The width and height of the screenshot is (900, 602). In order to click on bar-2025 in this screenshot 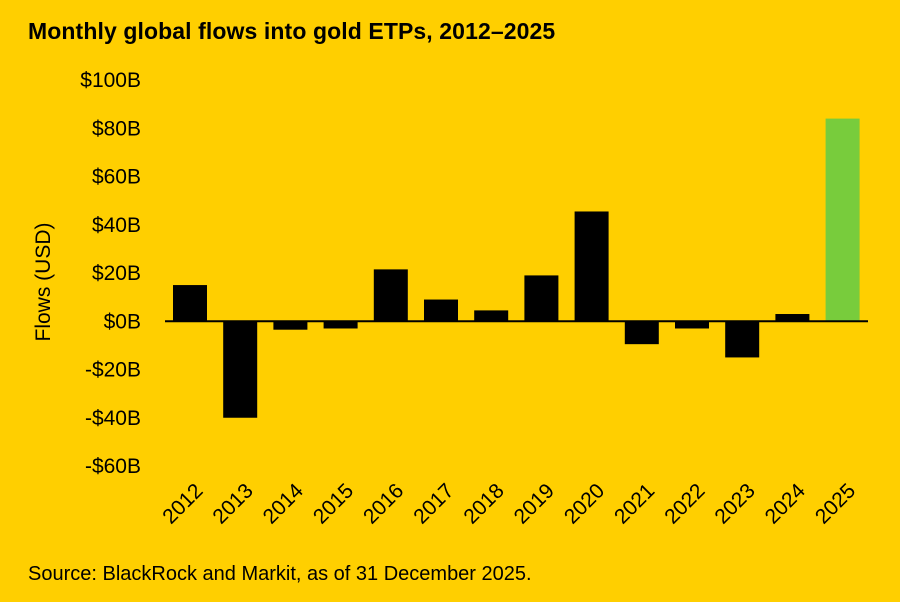, I will do `click(842, 220)`.